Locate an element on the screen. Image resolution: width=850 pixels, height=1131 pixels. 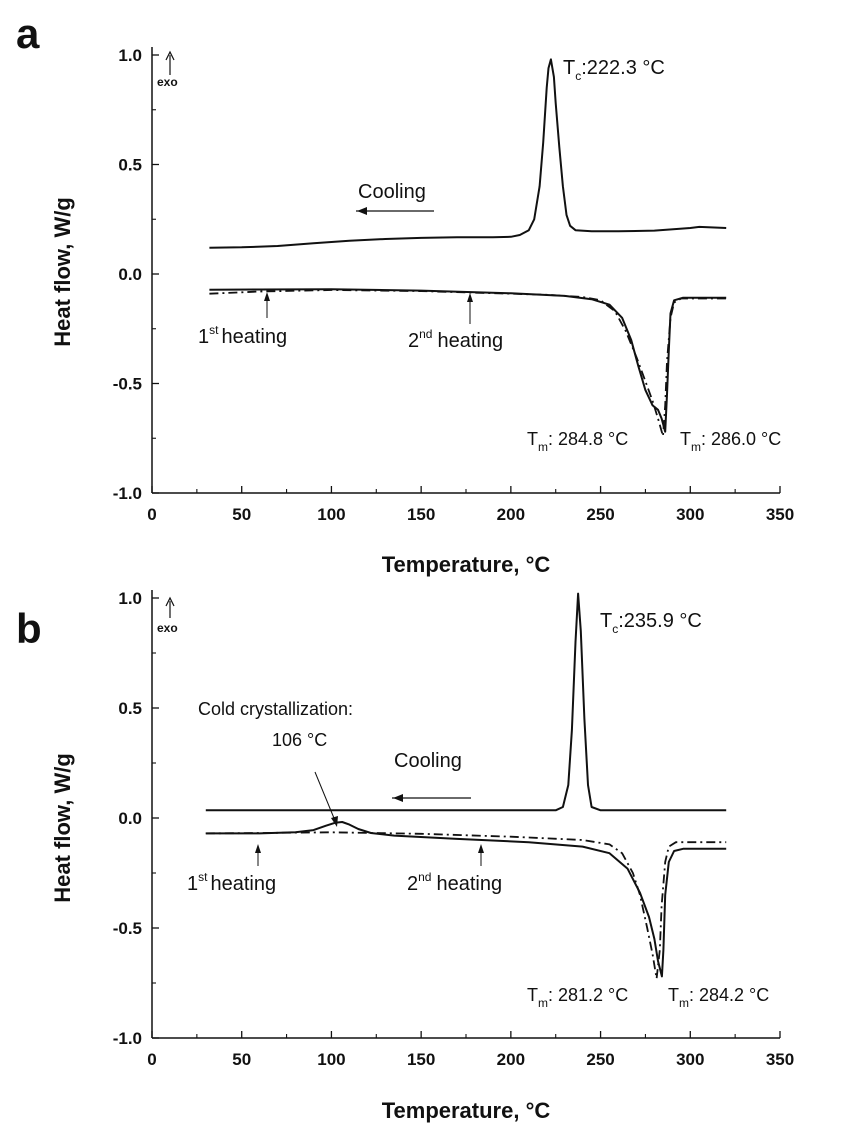
cold-crystallization-label: Cold crystallization: is located at coordinates (275, 709).